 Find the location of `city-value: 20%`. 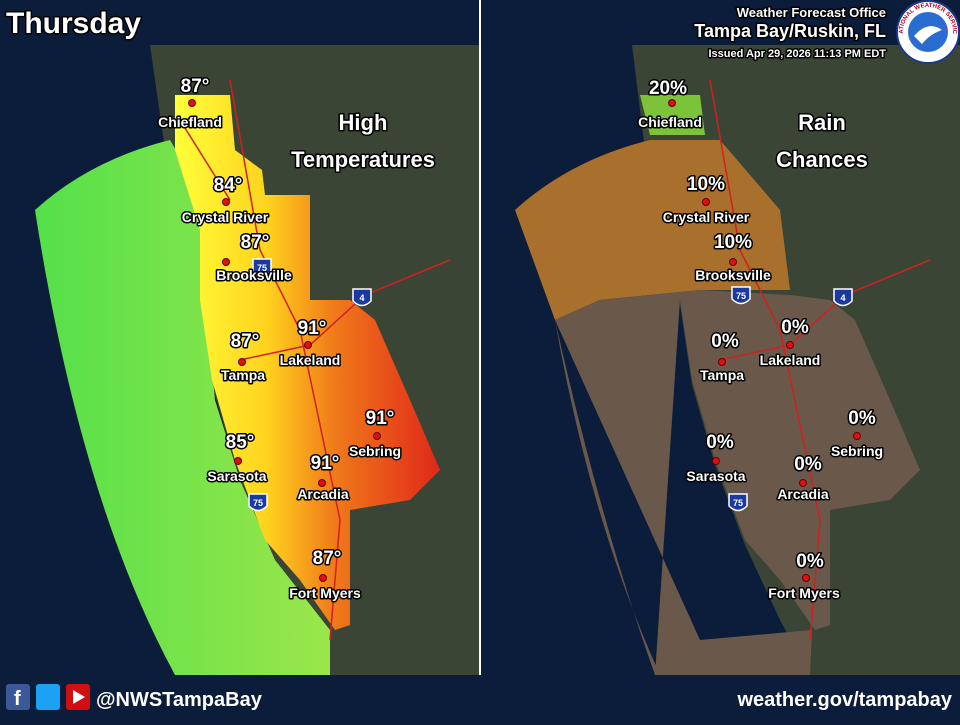

city-value: 20% is located at coordinates (668, 88).